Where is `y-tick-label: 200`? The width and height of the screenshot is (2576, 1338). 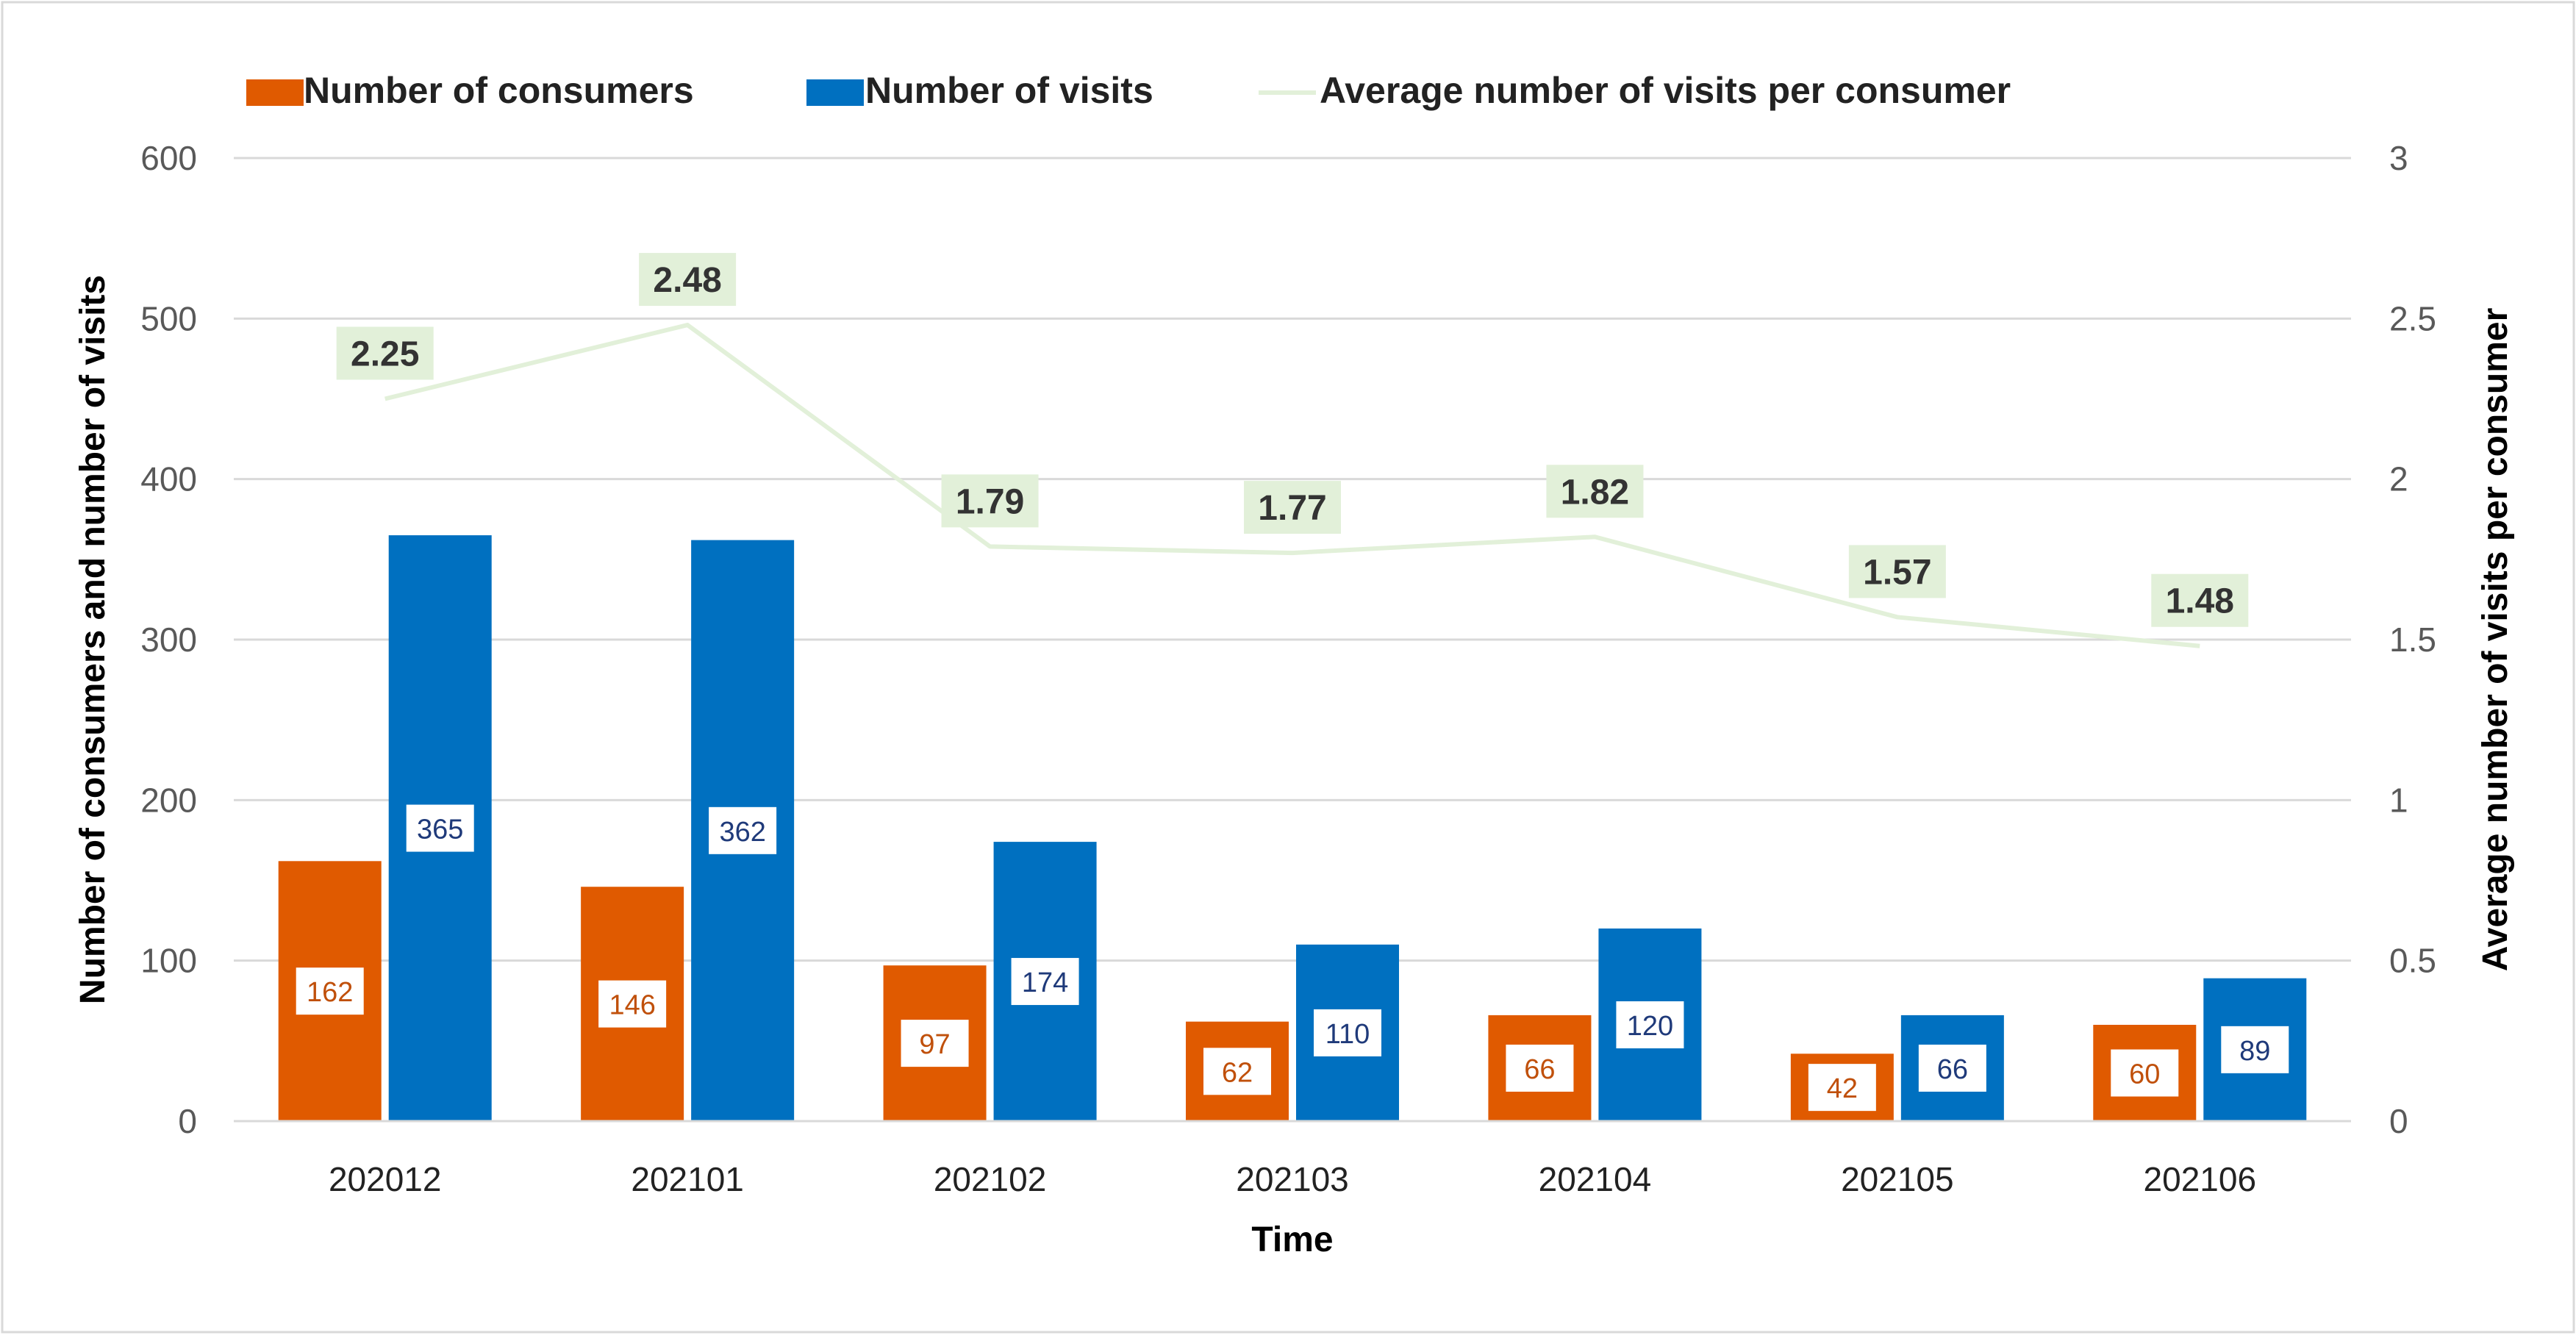
y-tick-label: 200 is located at coordinates (168, 800).